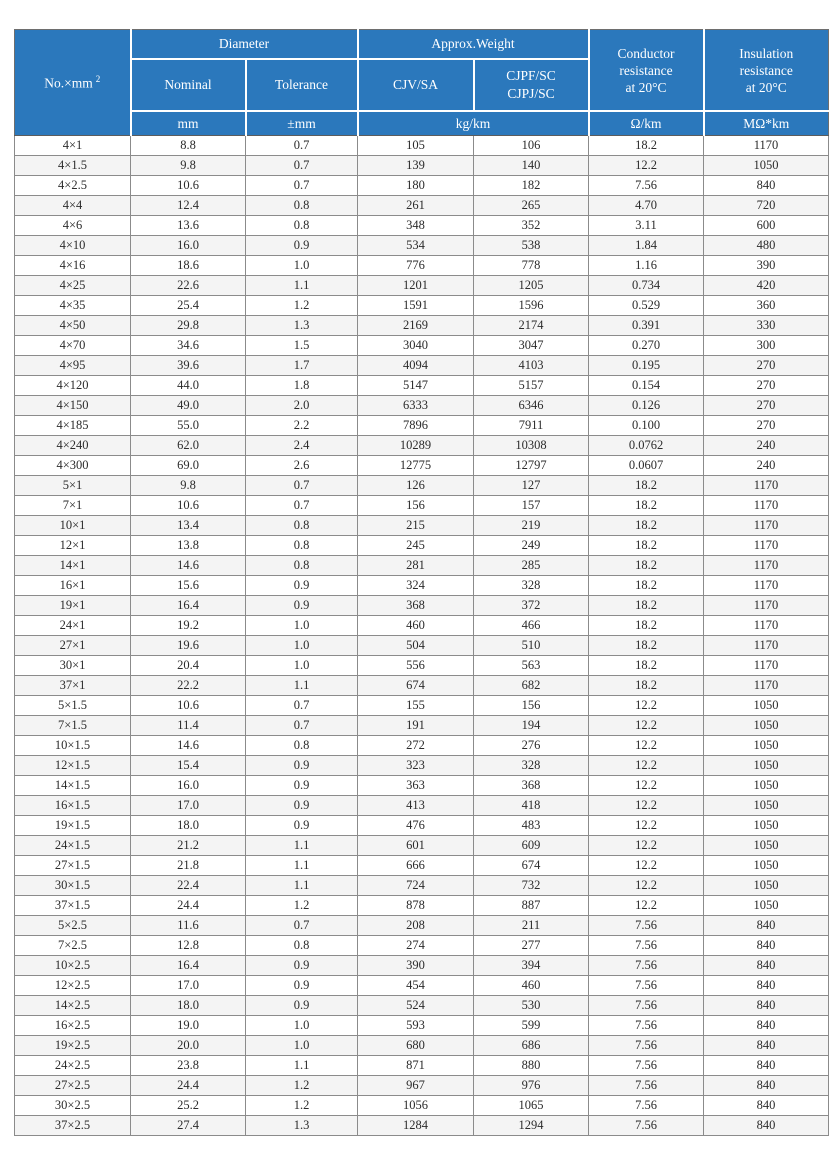 This screenshot has height=1167, width=830. Describe the element at coordinates (531, 1065) in the screenshot. I see `table-cell: 880` at that location.